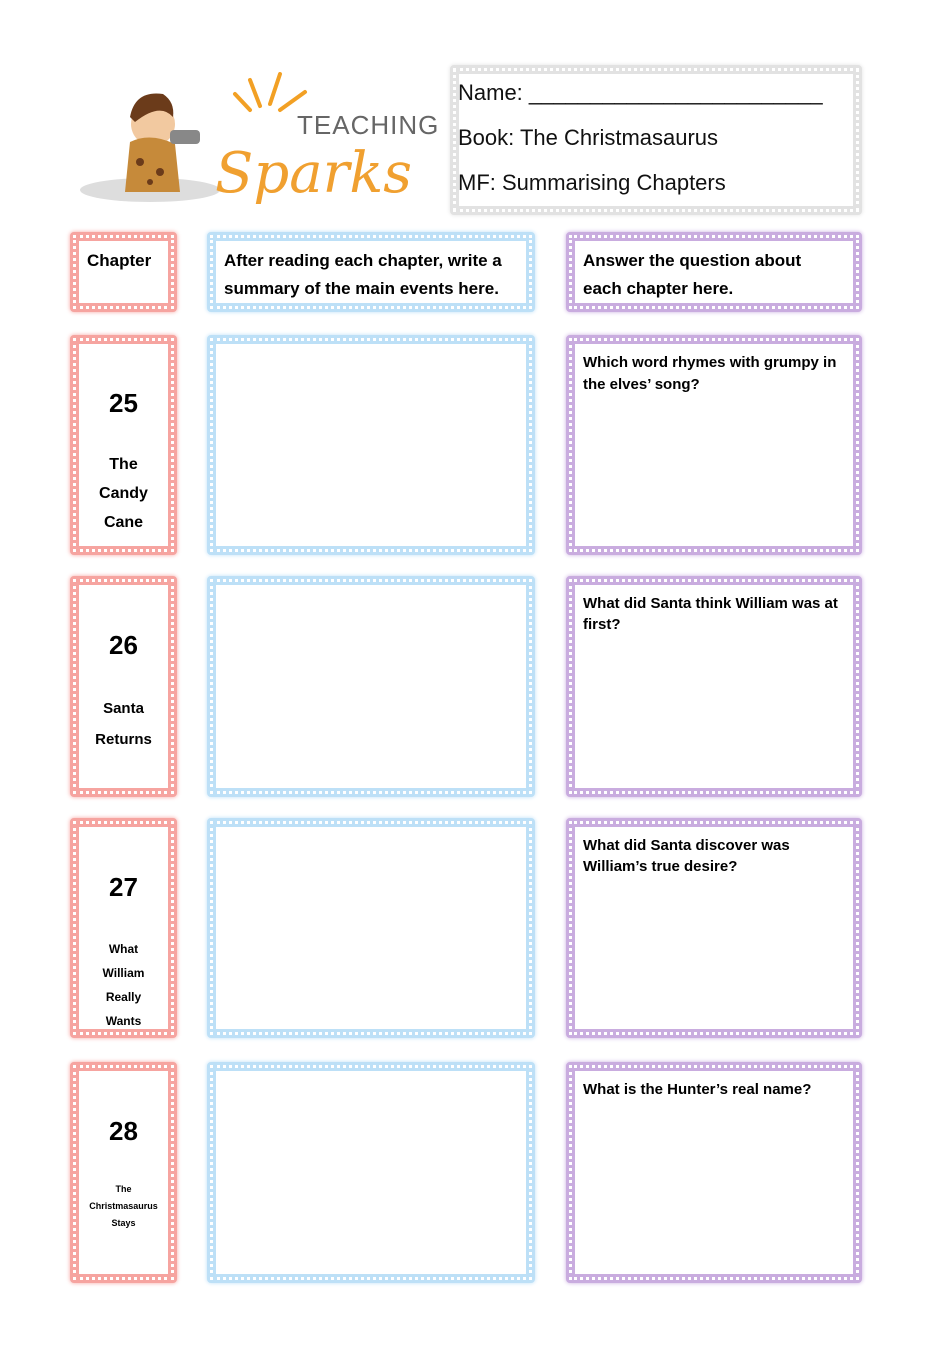  Describe the element at coordinates (588, 137) in the screenshot. I see `book-label: Book: The Christmasaurus` at that location.